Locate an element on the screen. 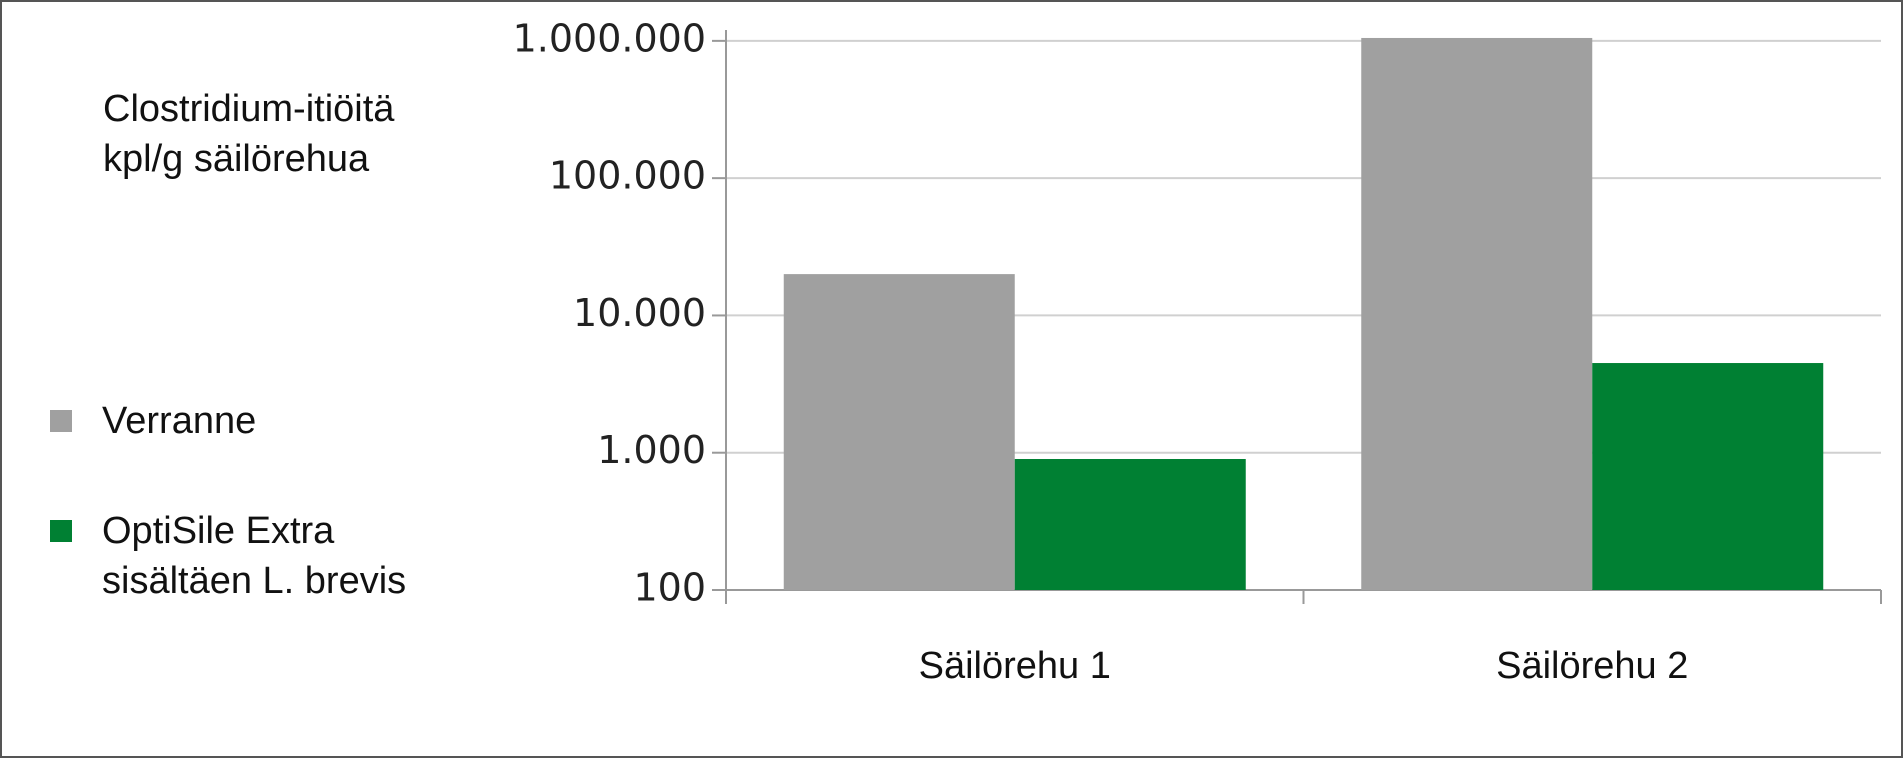  legend-item: OptiSile Extra sisältäen L. brevis is located at coordinates (270, 556).